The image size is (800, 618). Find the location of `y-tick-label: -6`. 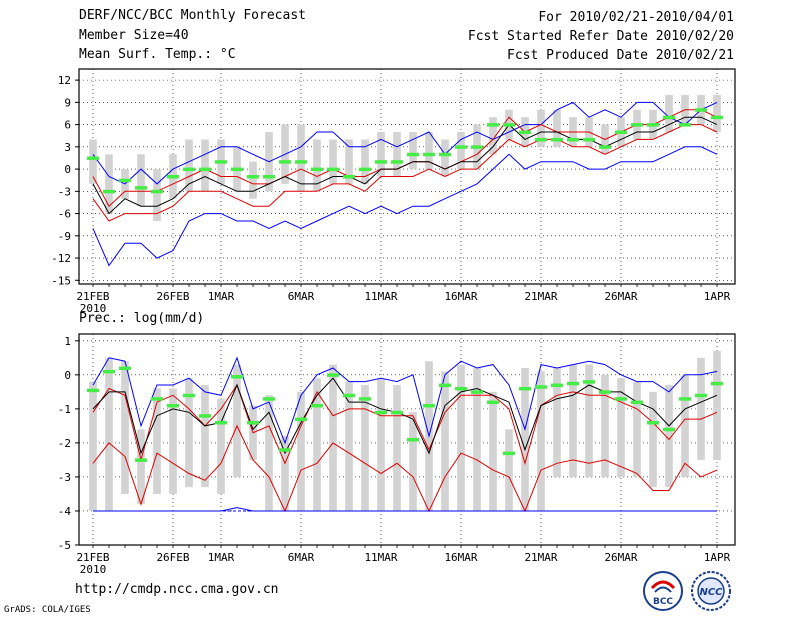

y-tick-label: -6 is located at coordinates (64, 214).